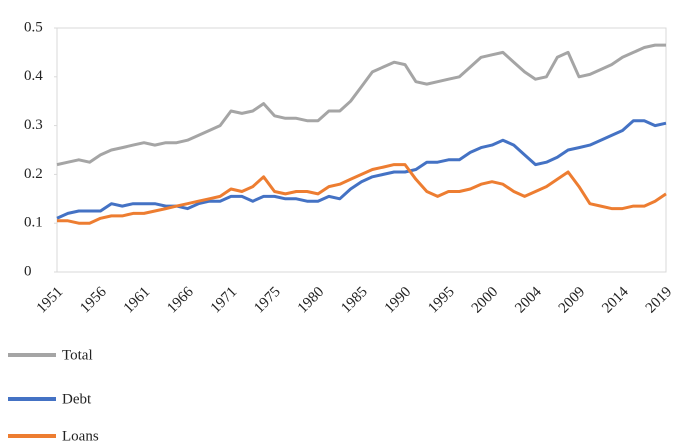 This screenshot has height=444, width=679. I want to click on x-tick-label: 1985, so click(354, 300).